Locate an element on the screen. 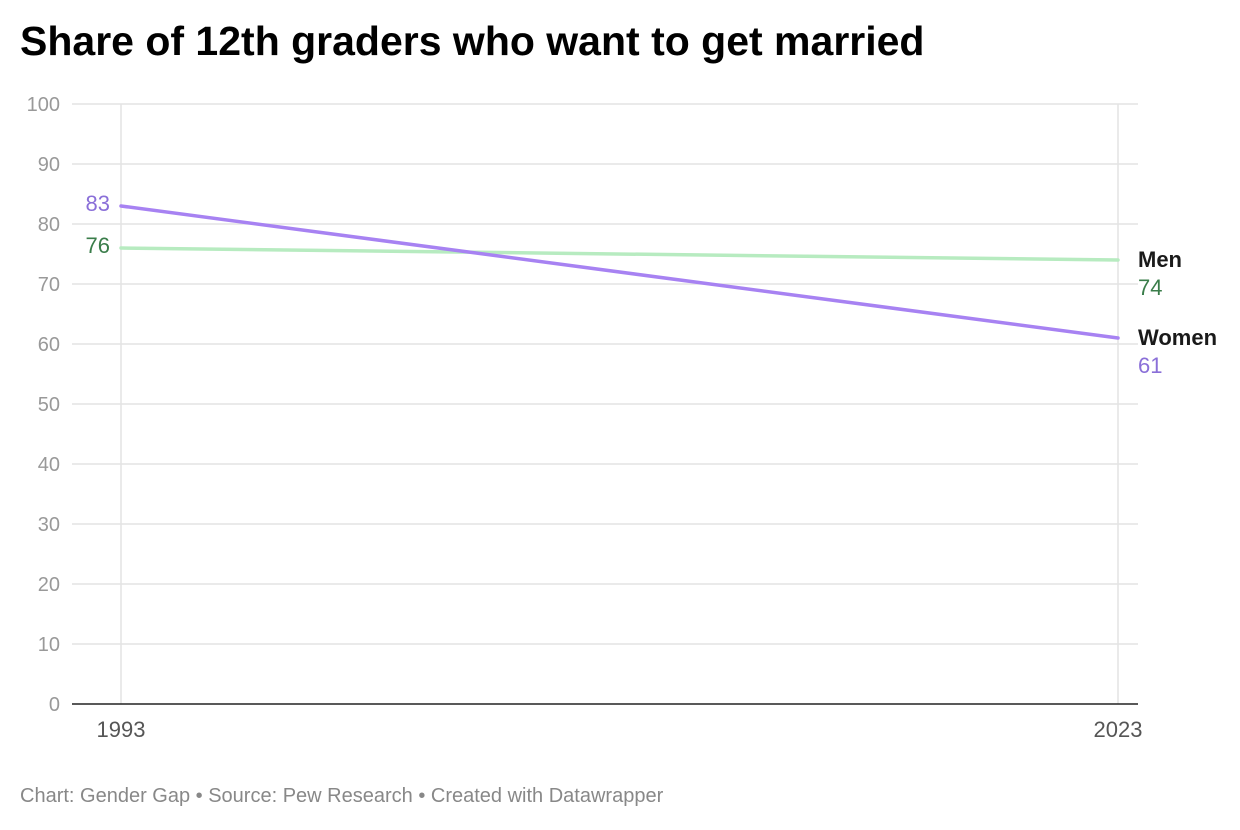 The image size is (1240, 830). data-label-start: 83 is located at coordinates (98, 203).